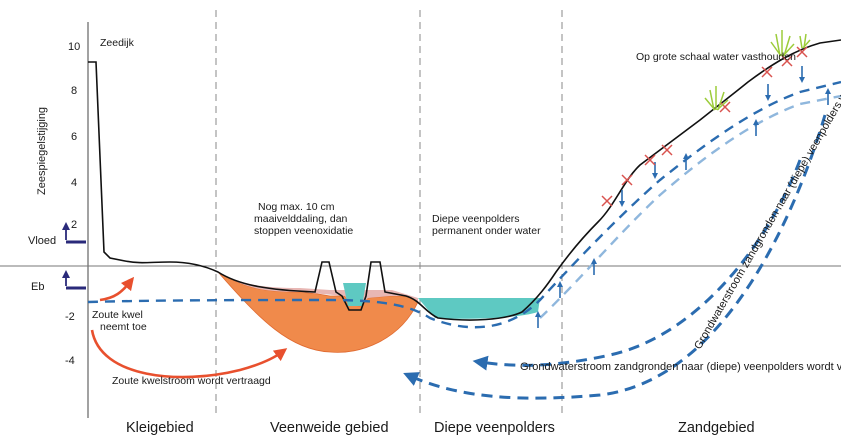 The width and height of the screenshot is (841, 441). I want to click on tide-high-label: Vloed, so click(42, 241).